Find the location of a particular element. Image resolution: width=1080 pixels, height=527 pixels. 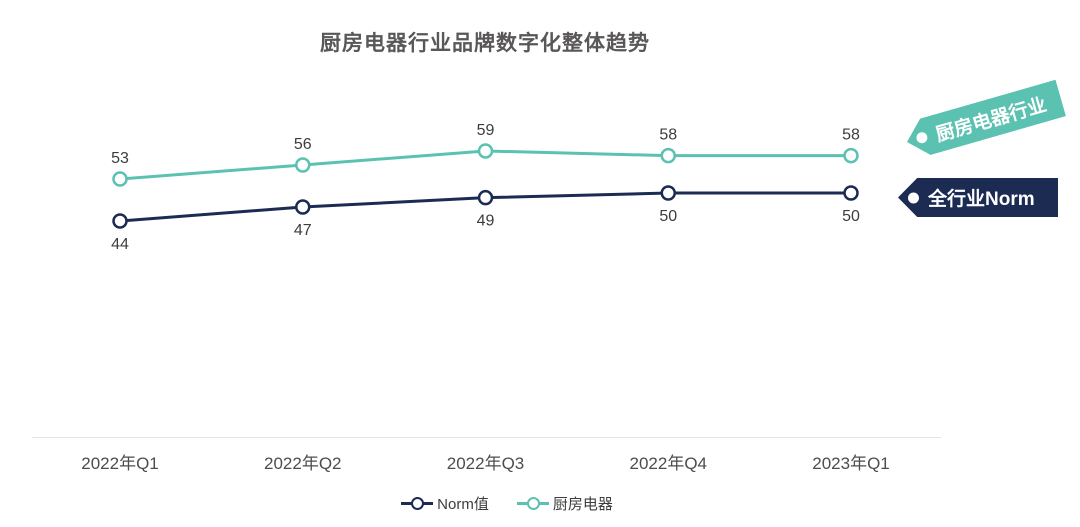

legend-item-kitchen: 厨房电器 is located at coordinates (564, 503).